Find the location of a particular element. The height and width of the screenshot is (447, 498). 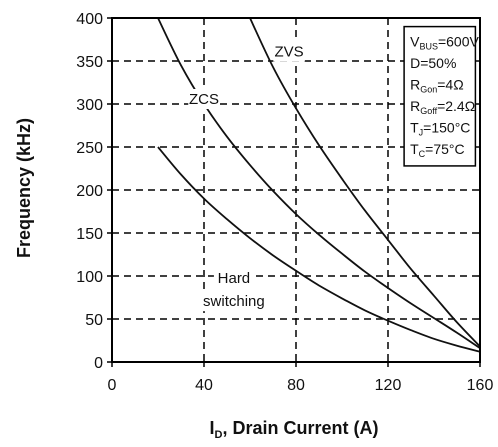

conditions-frame is located at coordinates (440, 96).